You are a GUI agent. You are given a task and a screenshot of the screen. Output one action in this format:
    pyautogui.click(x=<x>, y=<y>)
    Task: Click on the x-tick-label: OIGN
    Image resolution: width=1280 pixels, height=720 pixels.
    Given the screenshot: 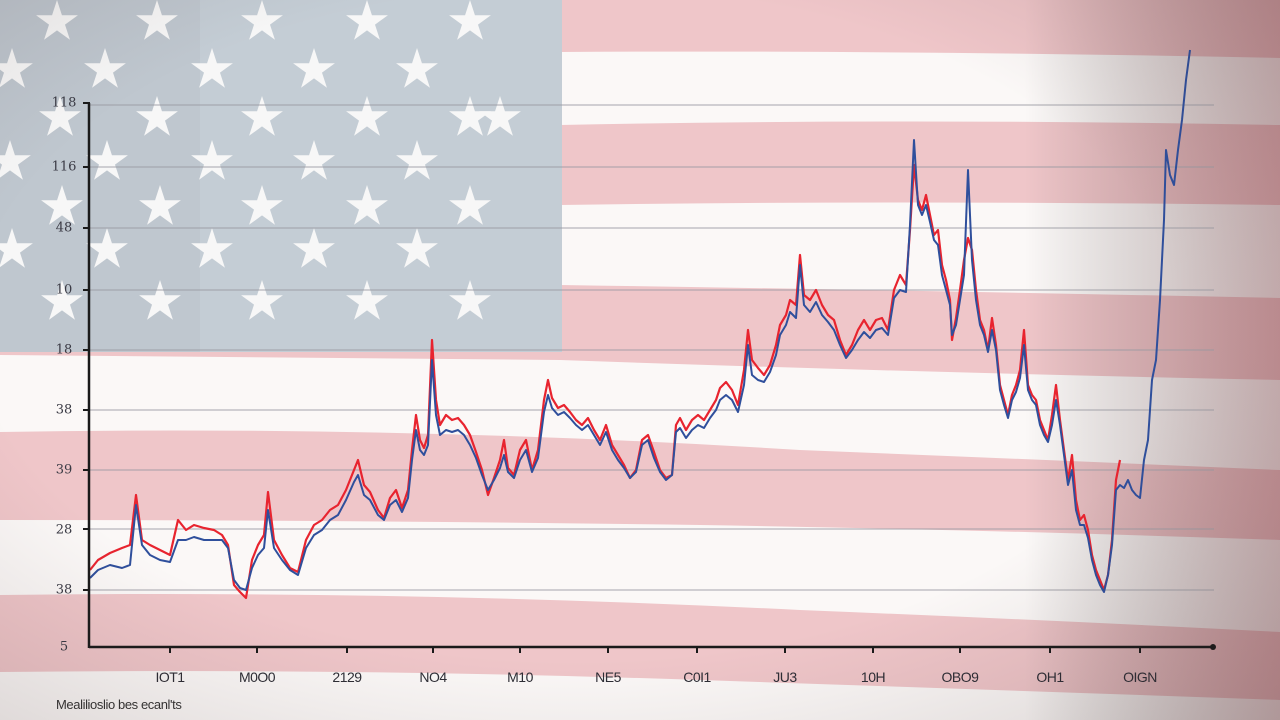 What is the action you would take?
    pyautogui.click(x=1140, y=677)
    